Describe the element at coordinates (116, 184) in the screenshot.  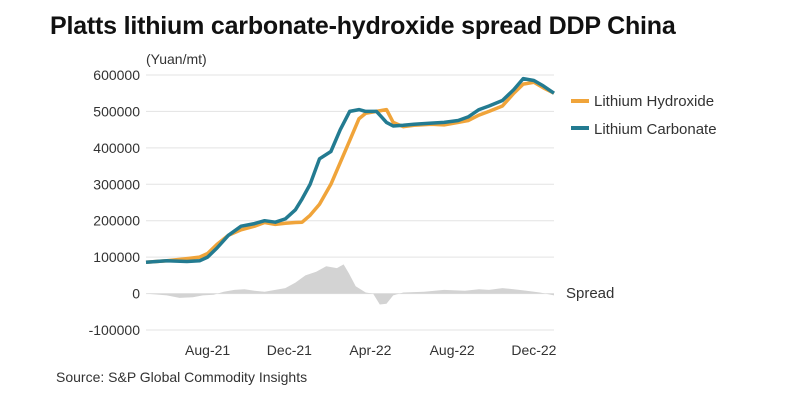
I see `y-tick-label: 300000` at that location.